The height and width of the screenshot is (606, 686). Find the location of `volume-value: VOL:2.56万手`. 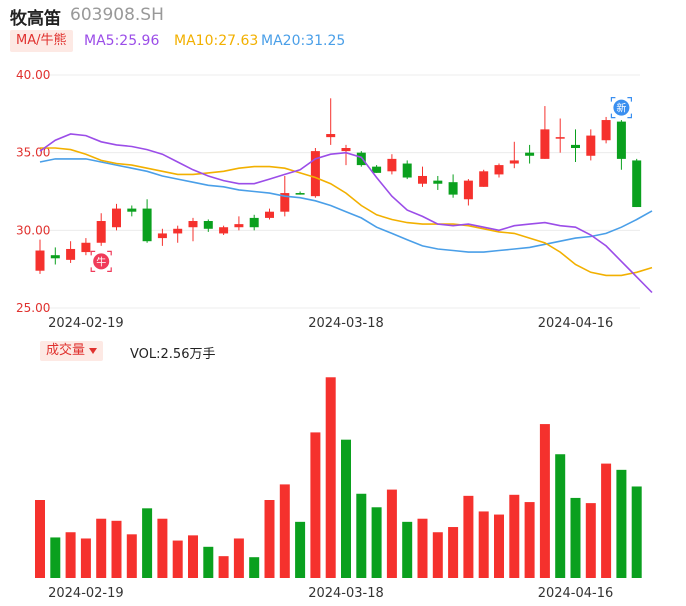

volume-value: VOL:2.56万手 is located at coordinates (173, 354).